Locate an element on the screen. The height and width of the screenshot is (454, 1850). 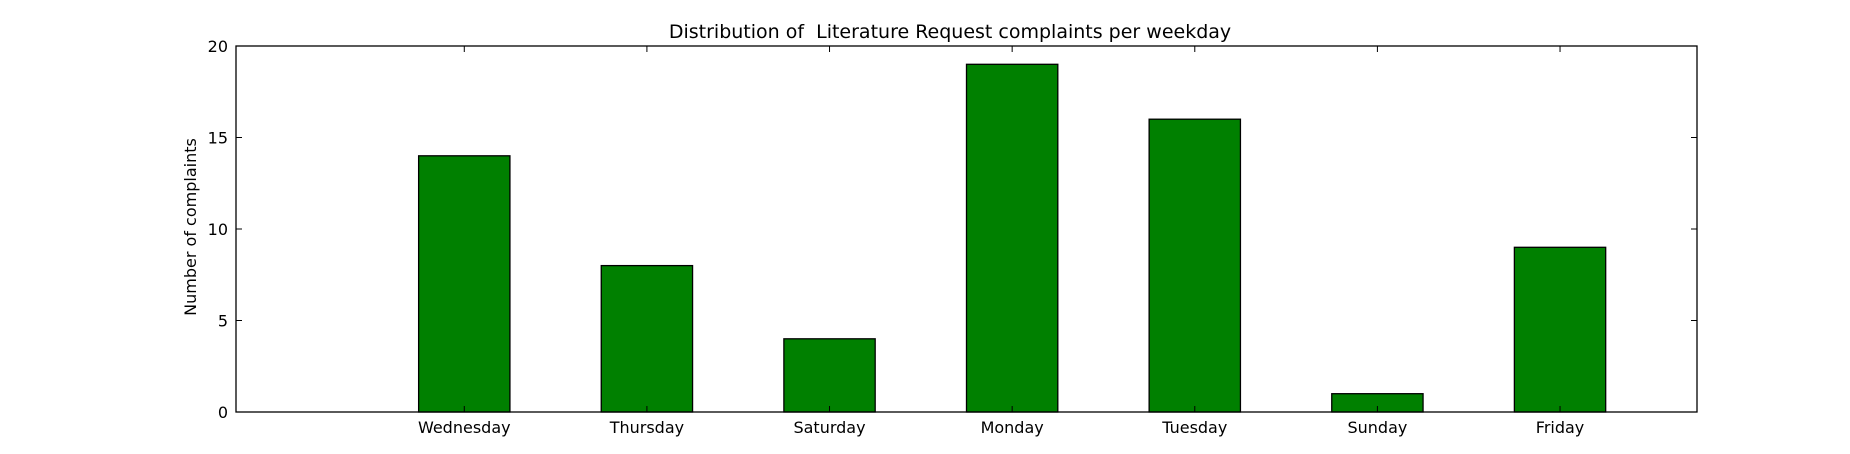
y-tick-label-10: 10 is located at coordinates (218, 229).